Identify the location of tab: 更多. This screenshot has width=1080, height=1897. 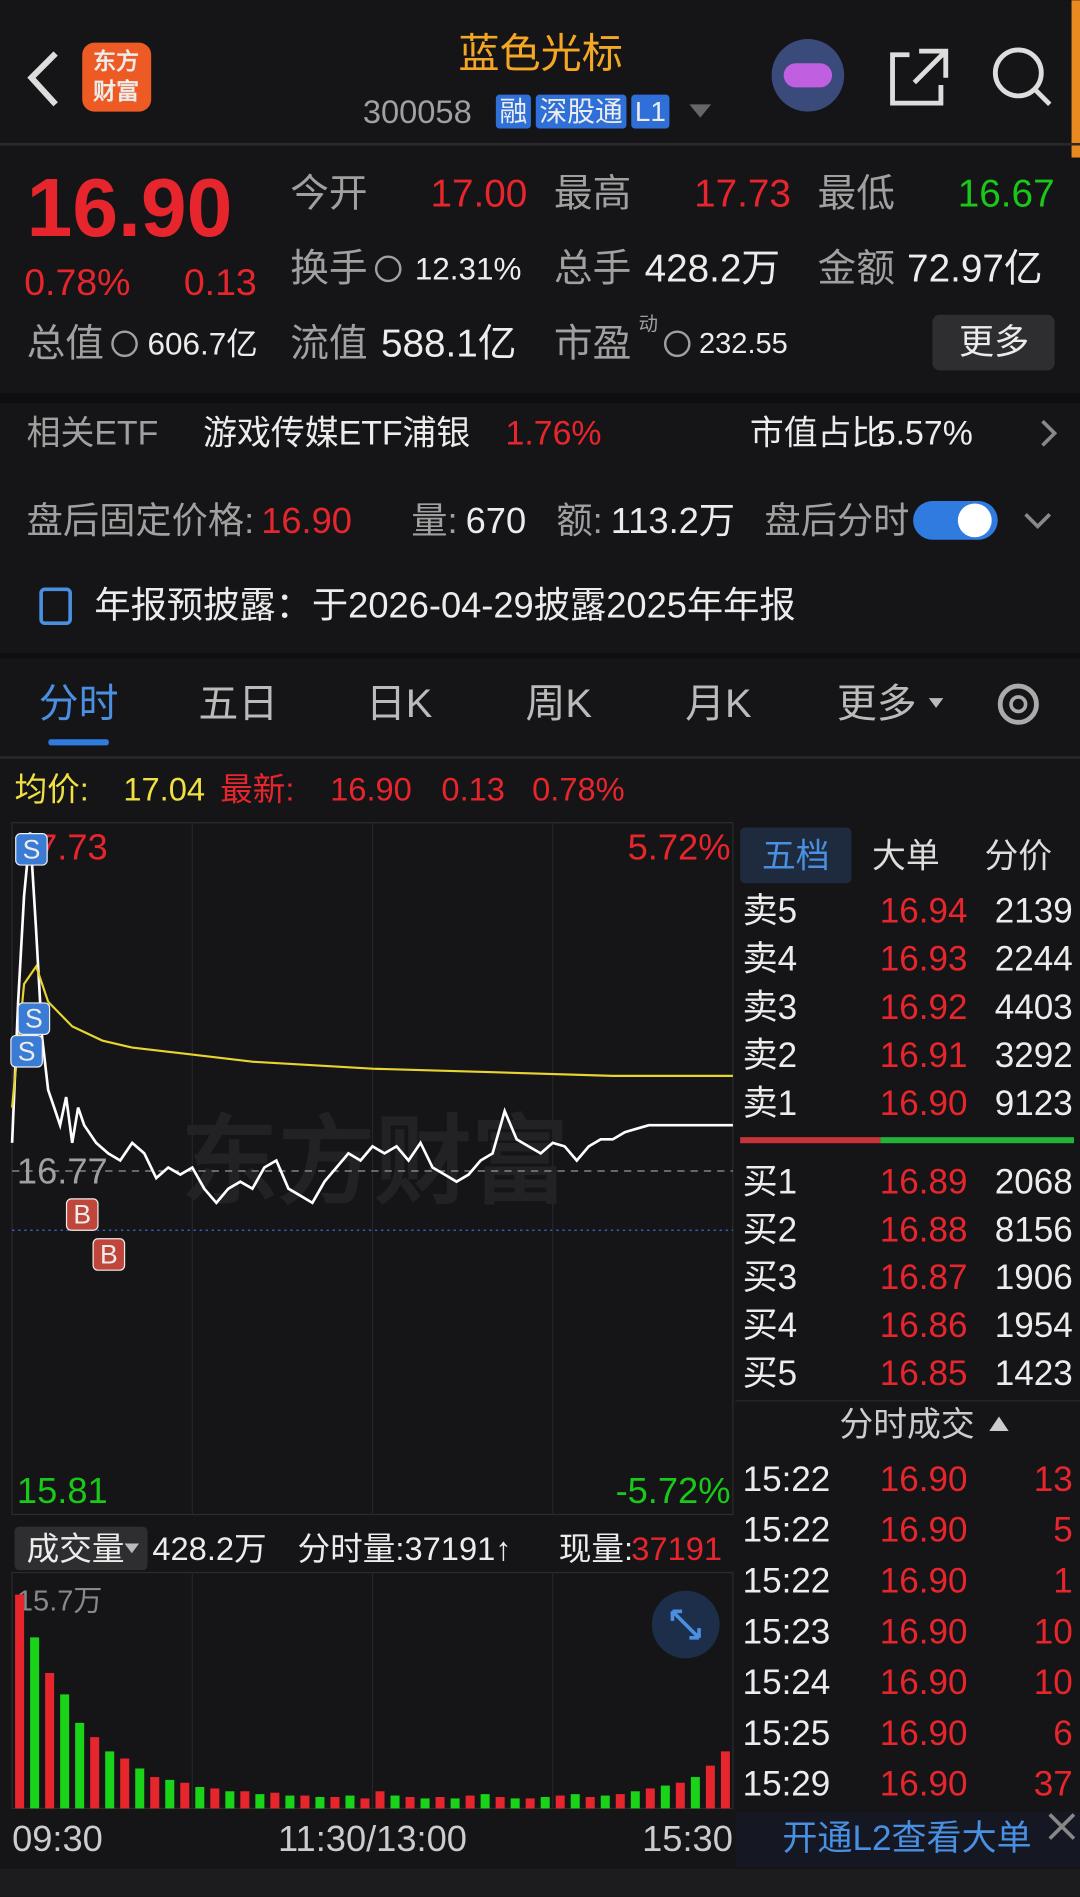
(877, 704).